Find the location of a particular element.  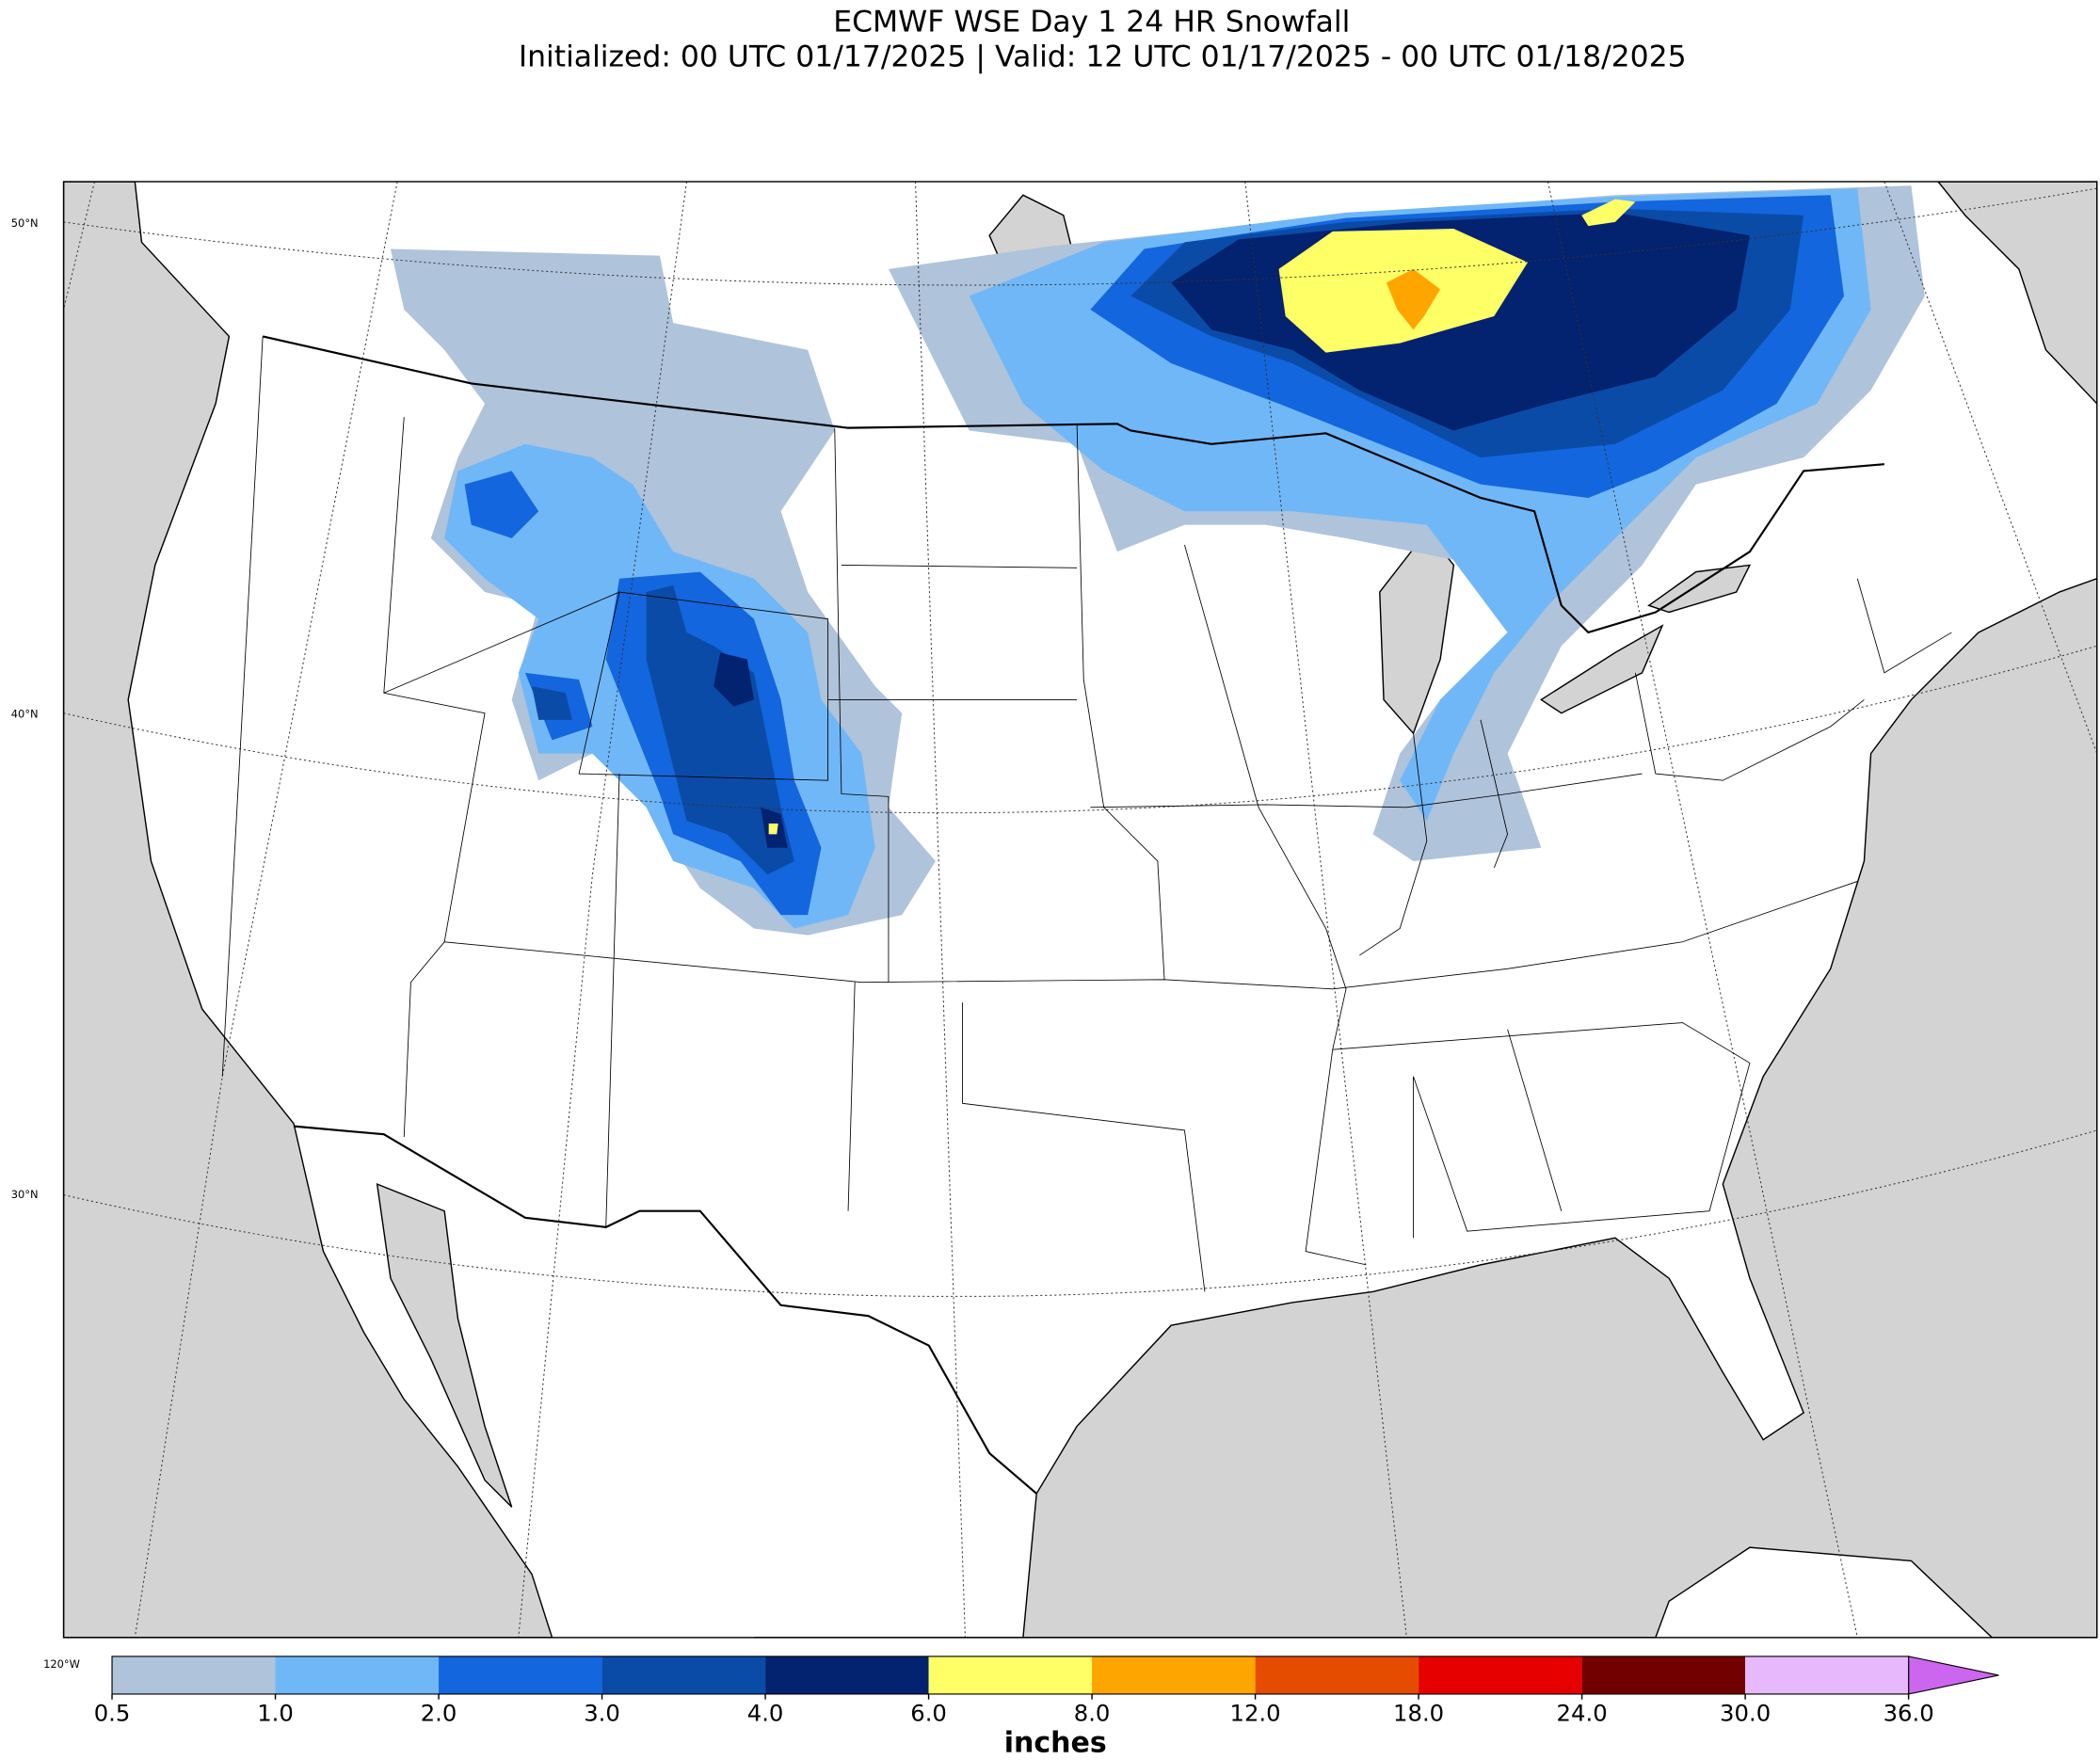

lat-label: 30°N is located at coordinates (25, 1194).